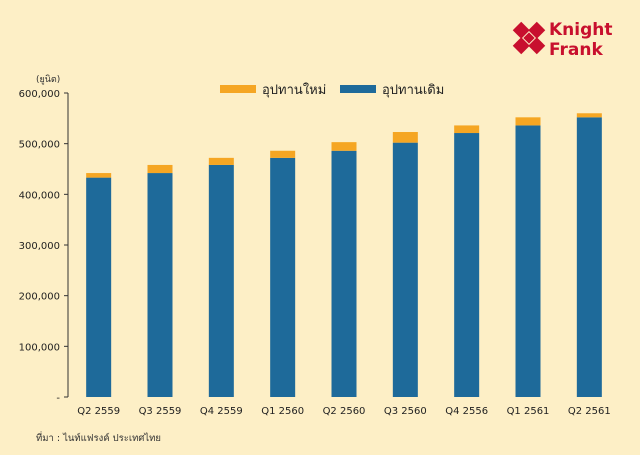 The width and height of the screenshot is (640, 455). What do you see at coordinates (39, 297) in the screenshot?
I see `y-tick-label: 200,000` at bounding box center [39, 297].